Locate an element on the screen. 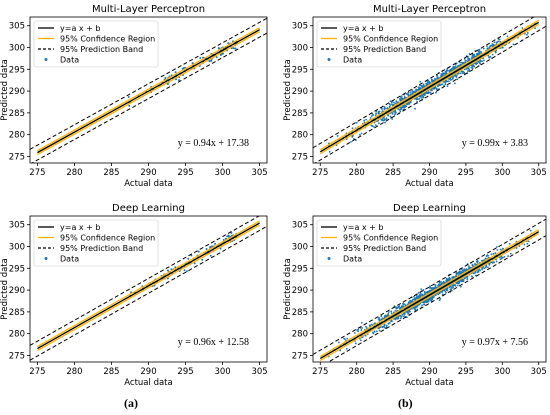  fit-line is located at coordinates (429, 87).